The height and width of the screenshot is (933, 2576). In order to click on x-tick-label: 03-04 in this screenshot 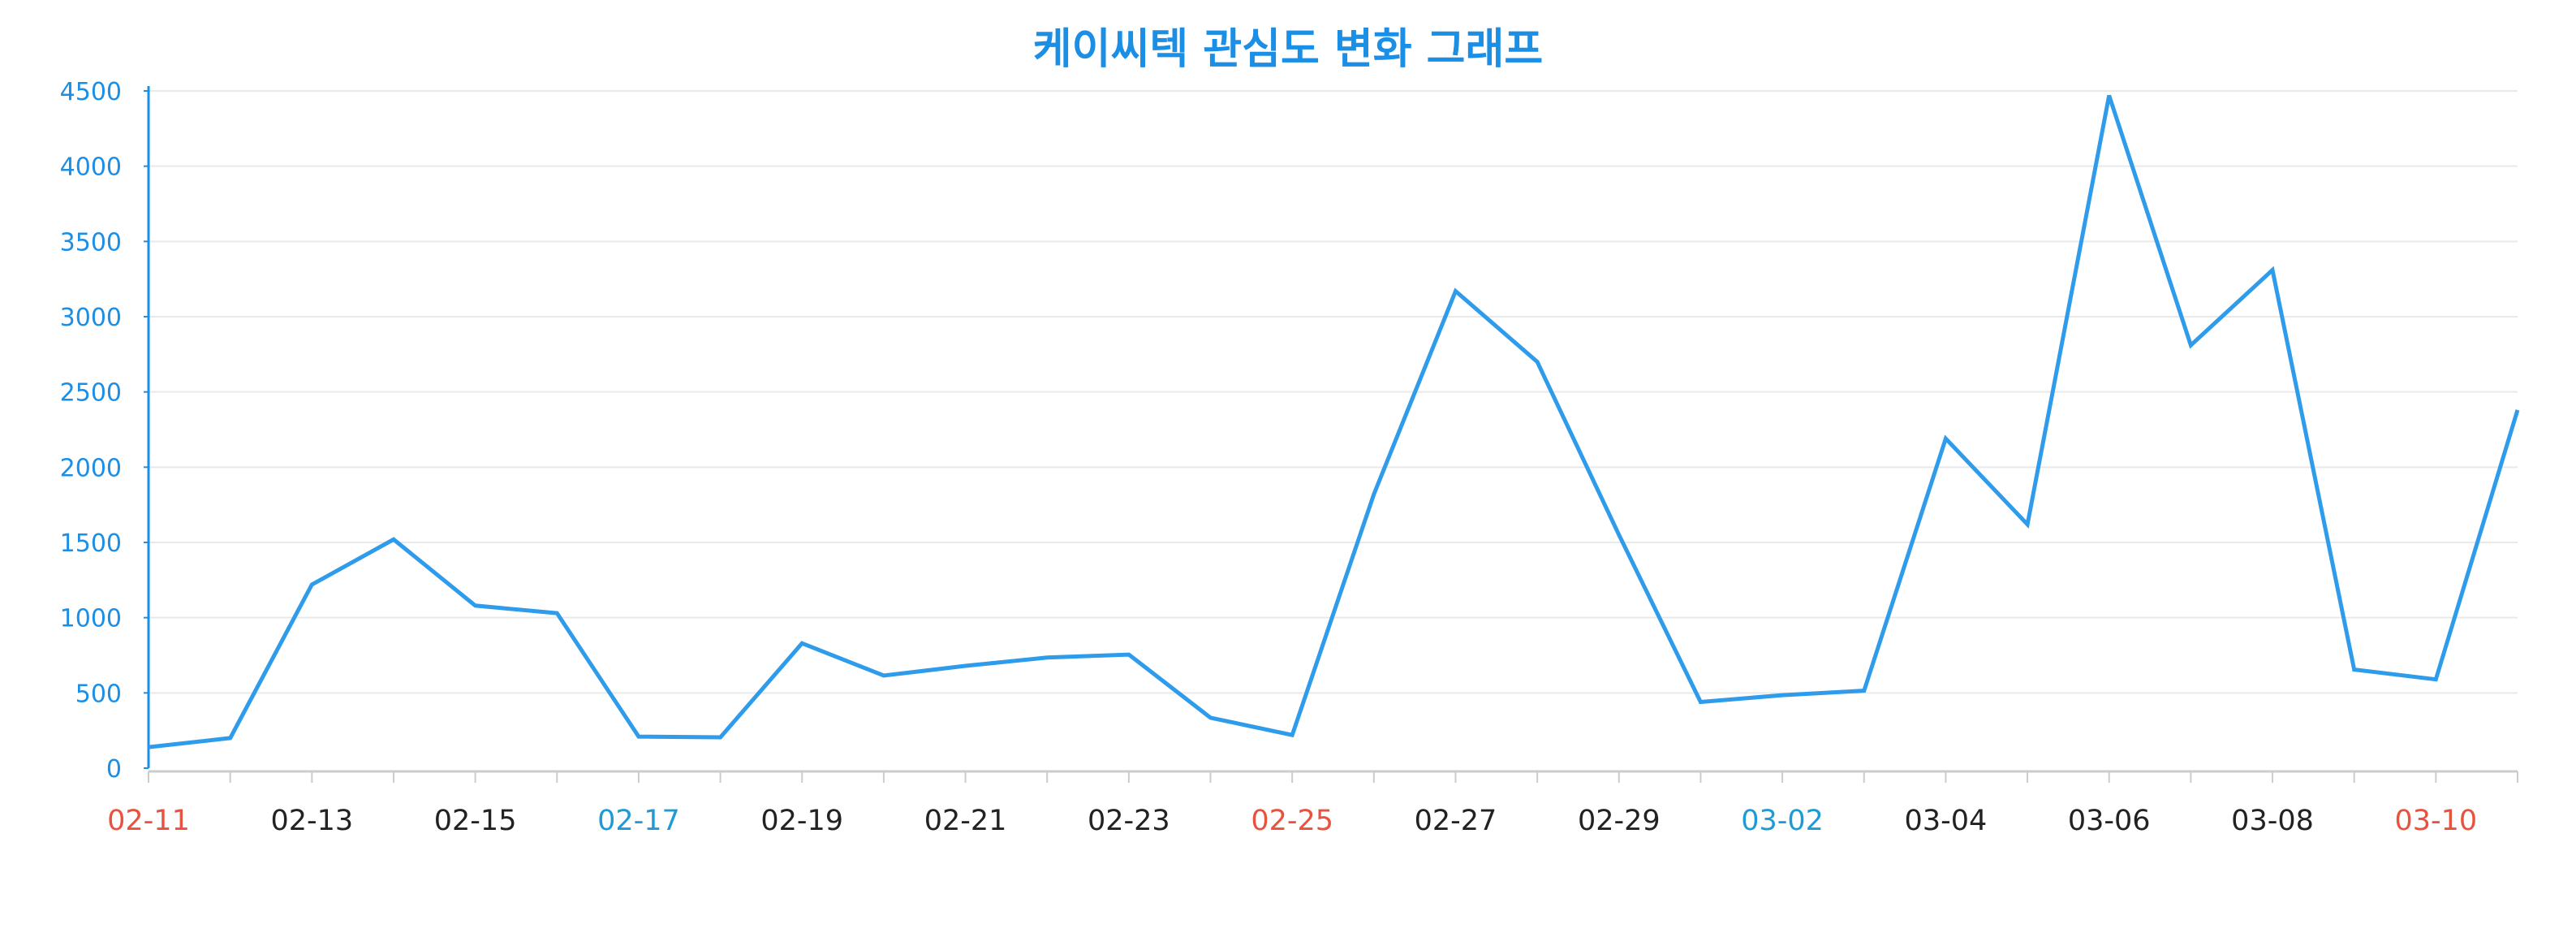, I will do `click(1947, 821)`.